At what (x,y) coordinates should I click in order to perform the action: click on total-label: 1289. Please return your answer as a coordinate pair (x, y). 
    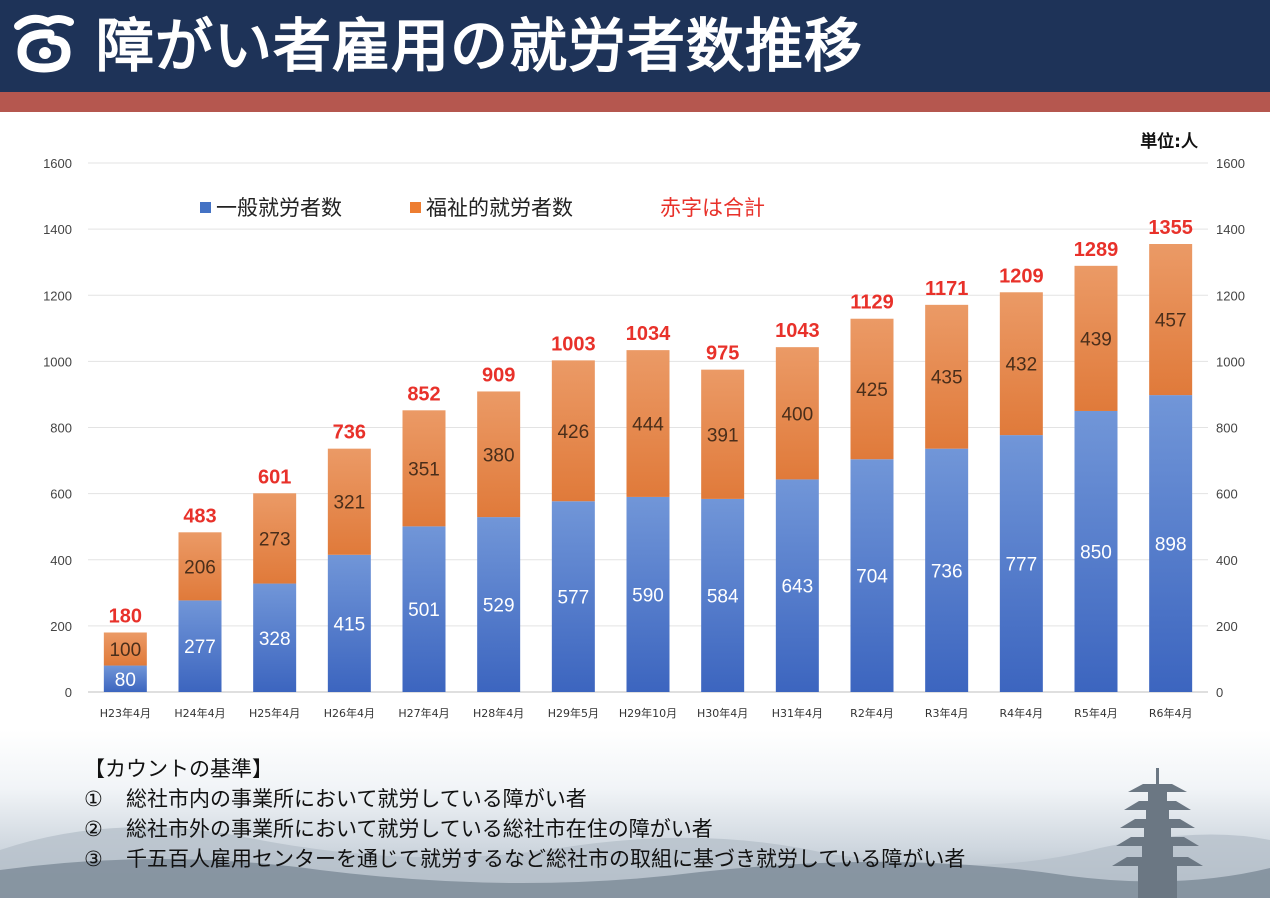
    Looking at the image, I should click on (1096, 250).